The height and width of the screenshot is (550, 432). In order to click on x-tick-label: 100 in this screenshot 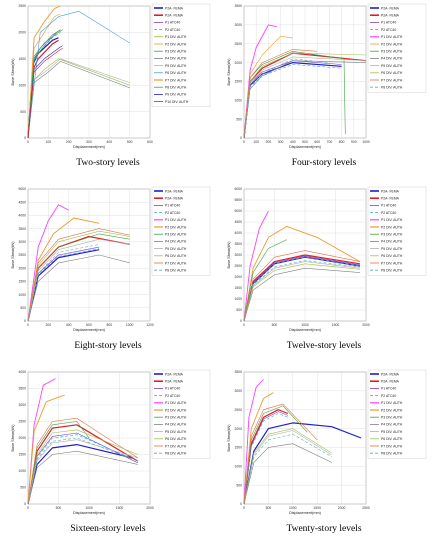, I will do `click(48, 142)`.